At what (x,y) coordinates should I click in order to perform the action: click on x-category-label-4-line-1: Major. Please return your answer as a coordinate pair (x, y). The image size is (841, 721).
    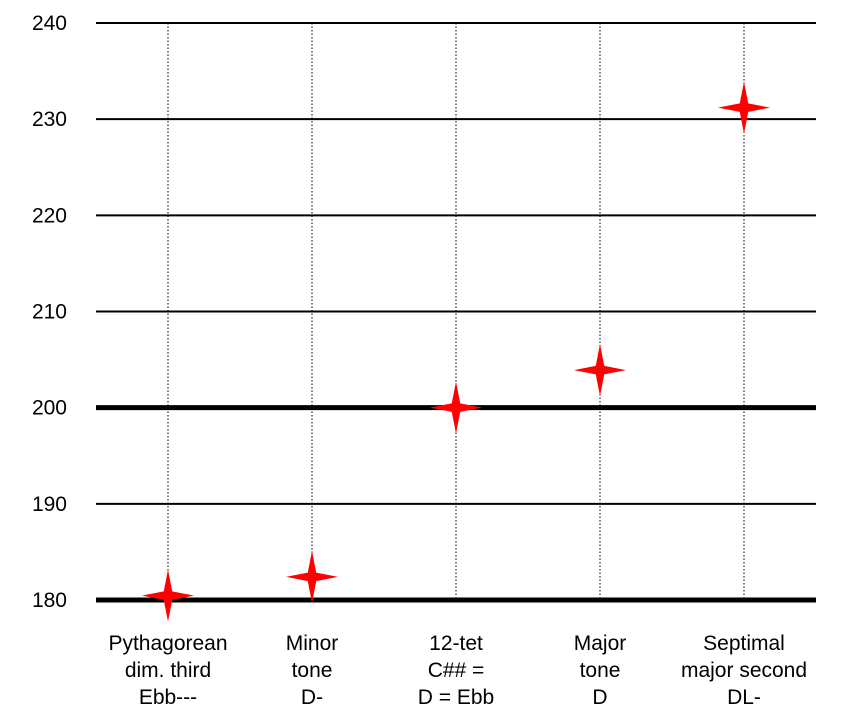
    Looking at the image, I should click on (600, 643).